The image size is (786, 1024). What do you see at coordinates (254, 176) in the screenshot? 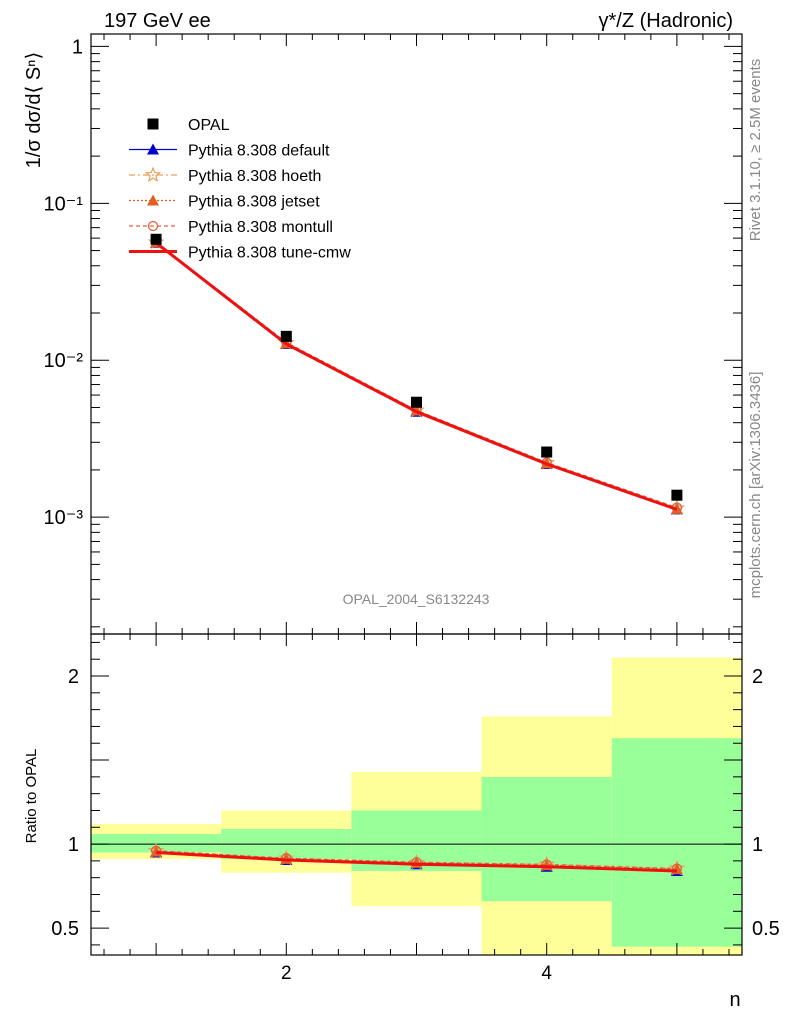
I see `legend-entry: Pythia 8.308 hoeth` at bounding box center [254, 176].